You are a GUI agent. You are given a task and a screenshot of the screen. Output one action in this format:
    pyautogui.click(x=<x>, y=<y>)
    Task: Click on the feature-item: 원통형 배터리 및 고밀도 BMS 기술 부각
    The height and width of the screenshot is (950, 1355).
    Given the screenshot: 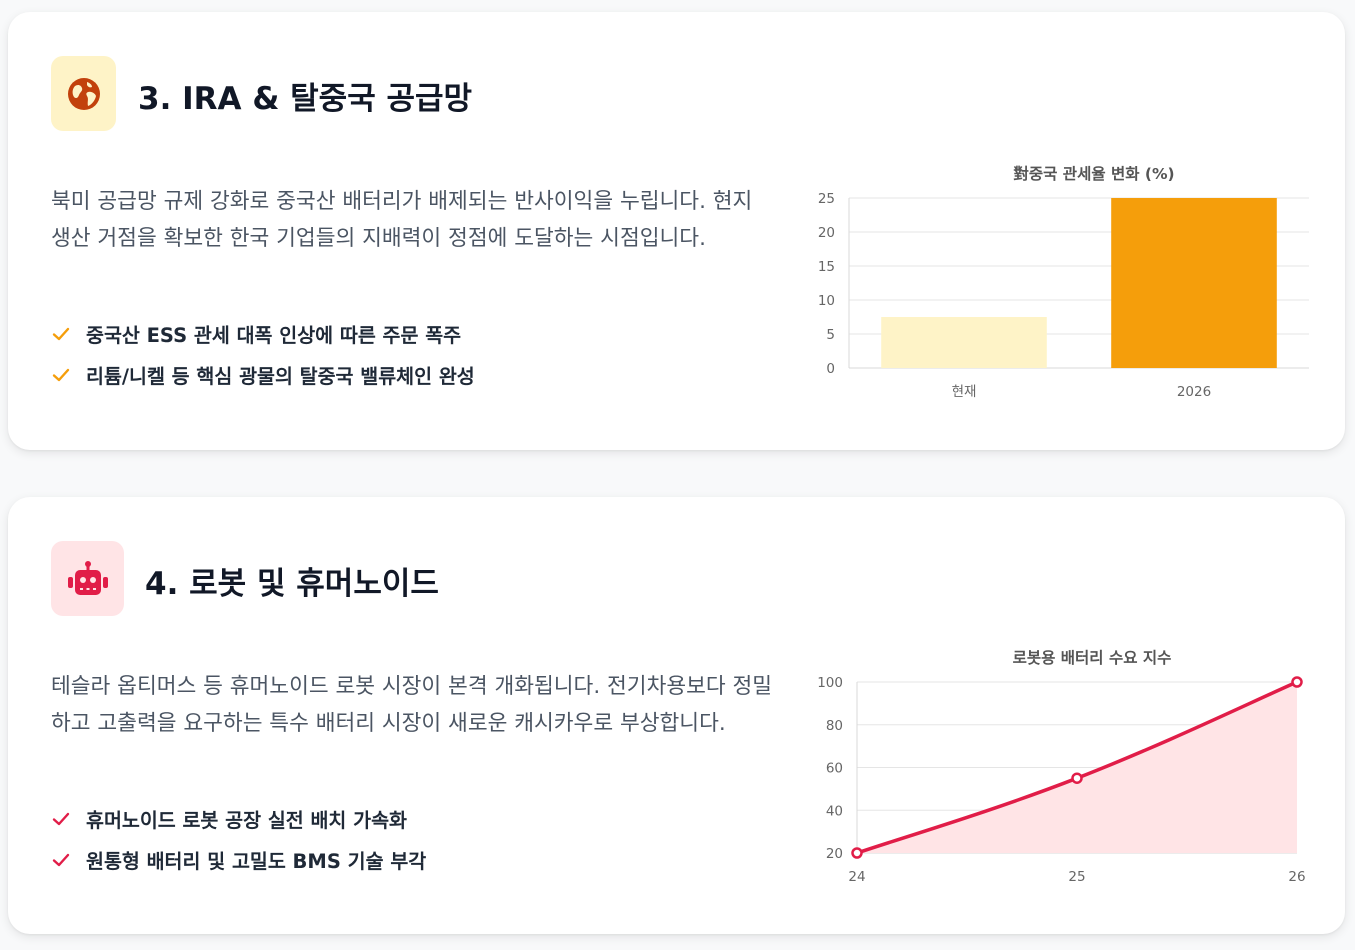 What is the action you would take?
    pyautogui.click(x=238, y=859)
    